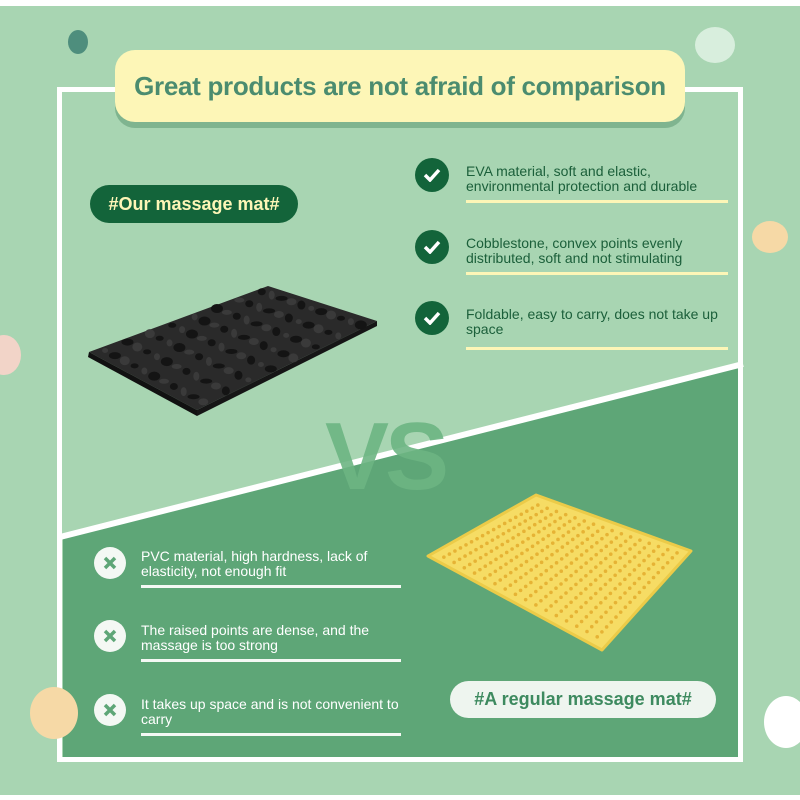 This screenshot has height=800, width=800. Describe the element at coordinates (194, 204) in the screenshot. I see `our-mat-label: #Our massage mat#` at that location.